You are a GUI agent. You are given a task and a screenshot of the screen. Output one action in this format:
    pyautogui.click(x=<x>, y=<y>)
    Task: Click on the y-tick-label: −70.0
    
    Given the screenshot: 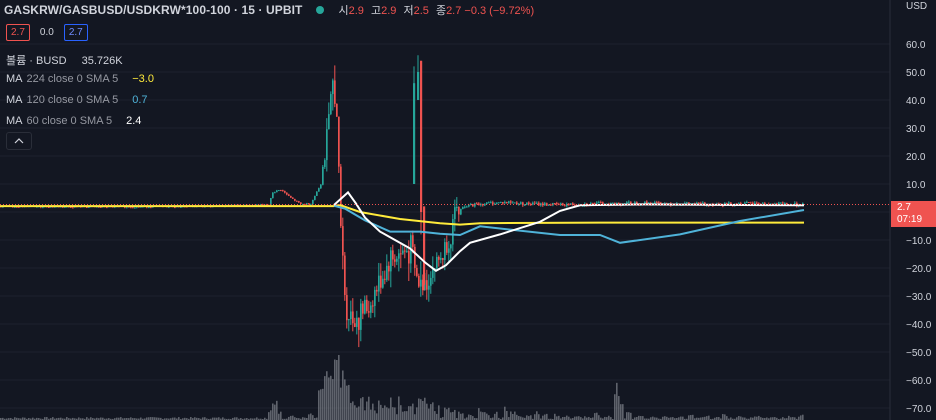 What is the action you would take?
    pyautogui.click(x=919, y=409)
    